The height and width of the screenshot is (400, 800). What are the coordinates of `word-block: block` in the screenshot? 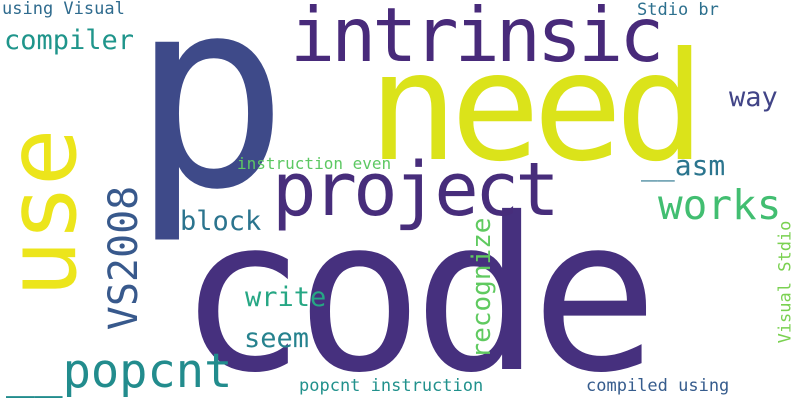 It's located at (221, 221).